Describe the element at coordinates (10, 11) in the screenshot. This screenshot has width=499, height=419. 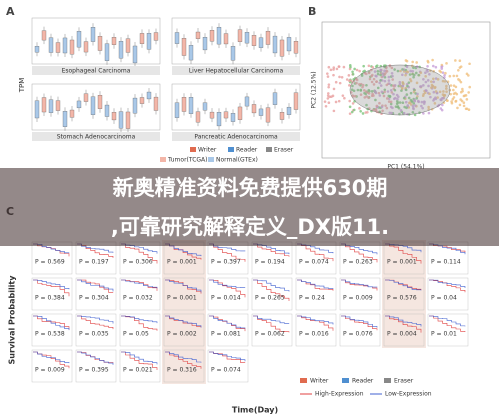
I see `panel-label: A` at that location.